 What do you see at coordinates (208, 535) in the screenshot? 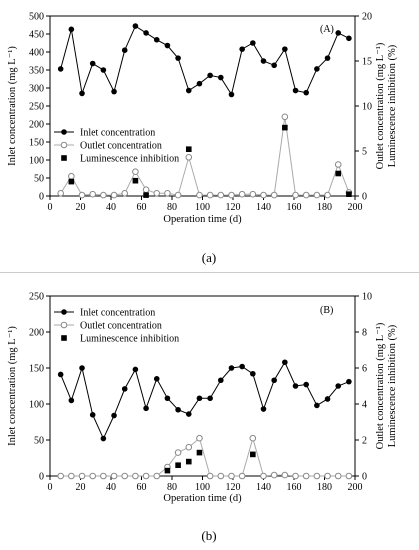
I see `figure-sublabel: (b)` at bounding box center [208, 535].